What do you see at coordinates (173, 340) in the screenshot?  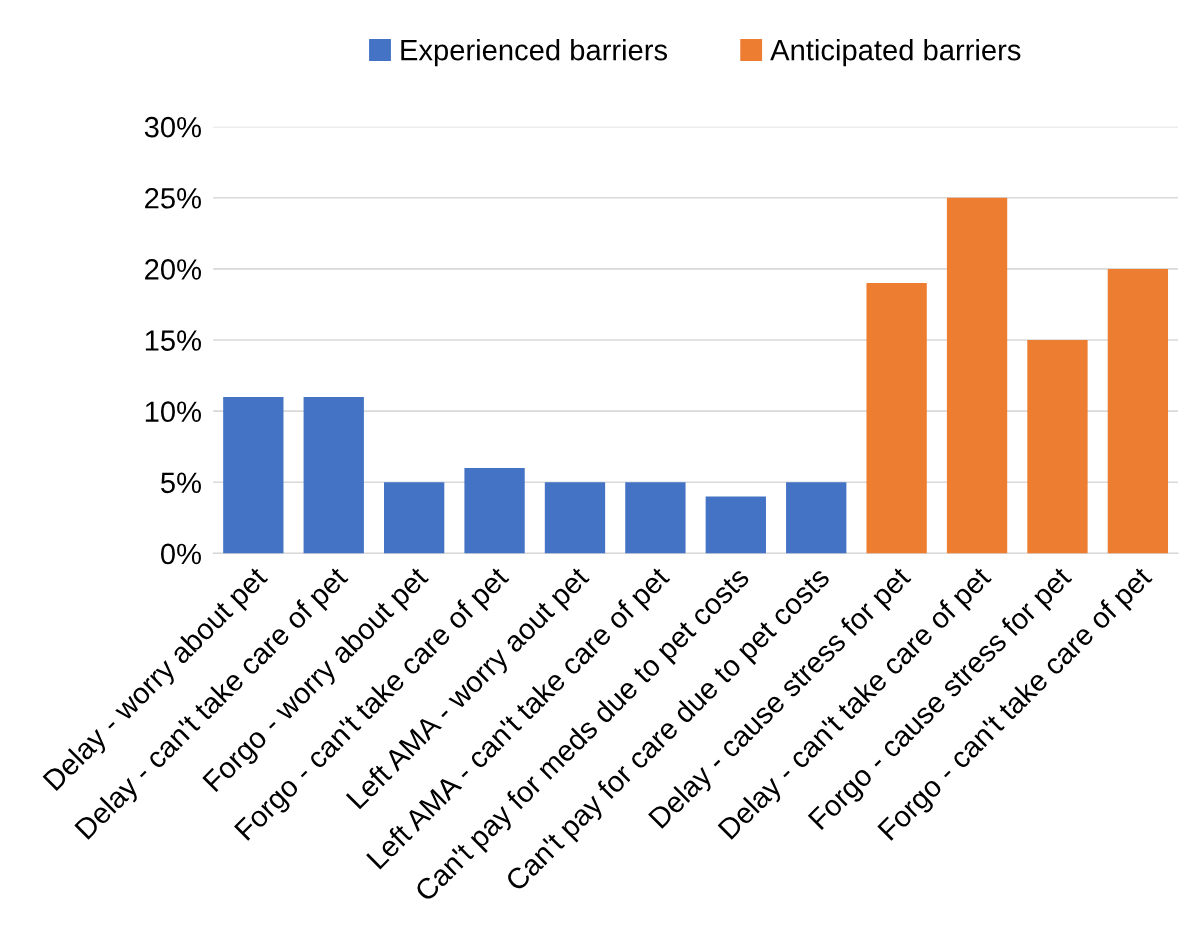 I see `y-tick-label: 15%` at bounding box center [173, 340].